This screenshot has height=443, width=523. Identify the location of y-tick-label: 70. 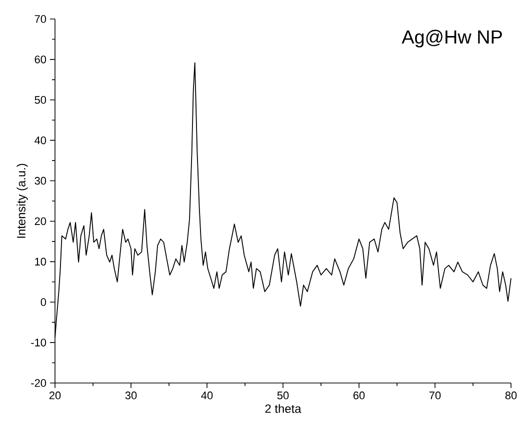
(40, 19).